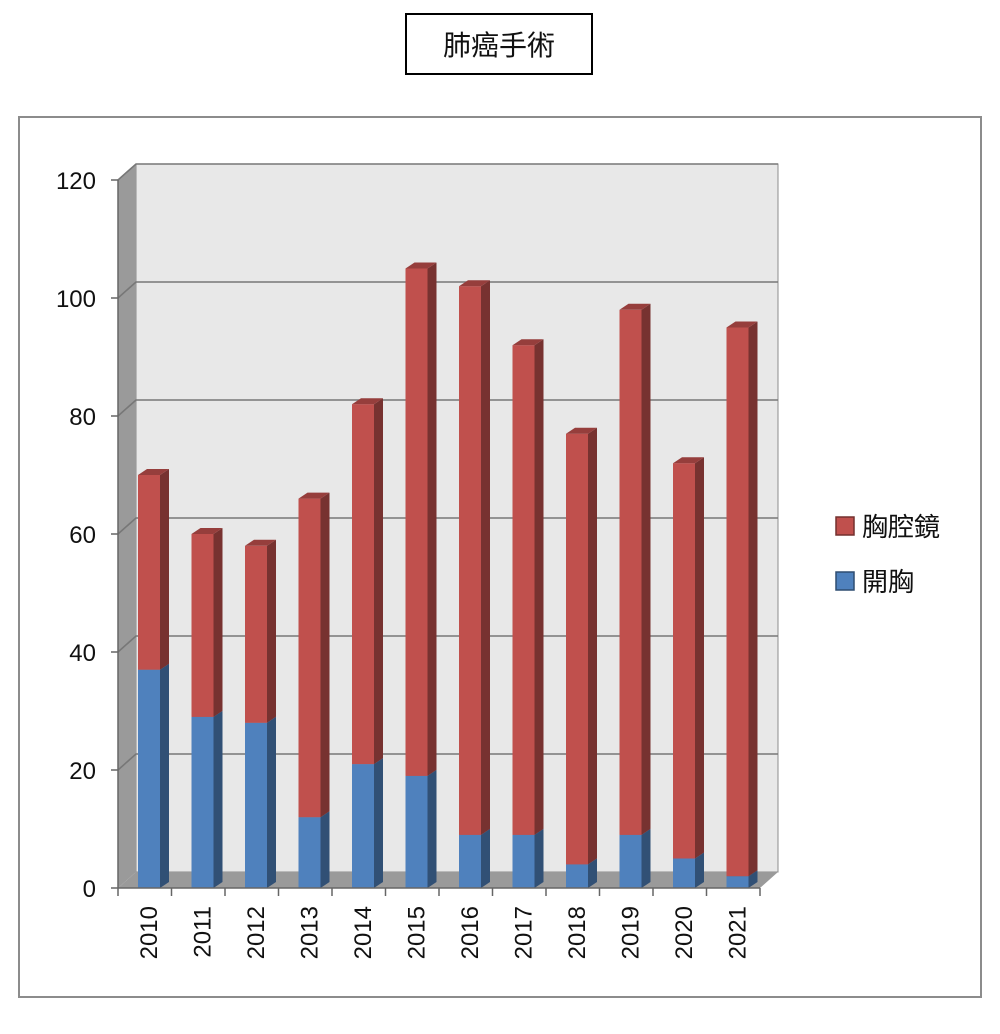 Image resolution: width=1000 pixels, height=1034 pixels. Describe the element at coordinates (363, 932) in the screenshot. I see `x-tick-label: 2014` at that location.